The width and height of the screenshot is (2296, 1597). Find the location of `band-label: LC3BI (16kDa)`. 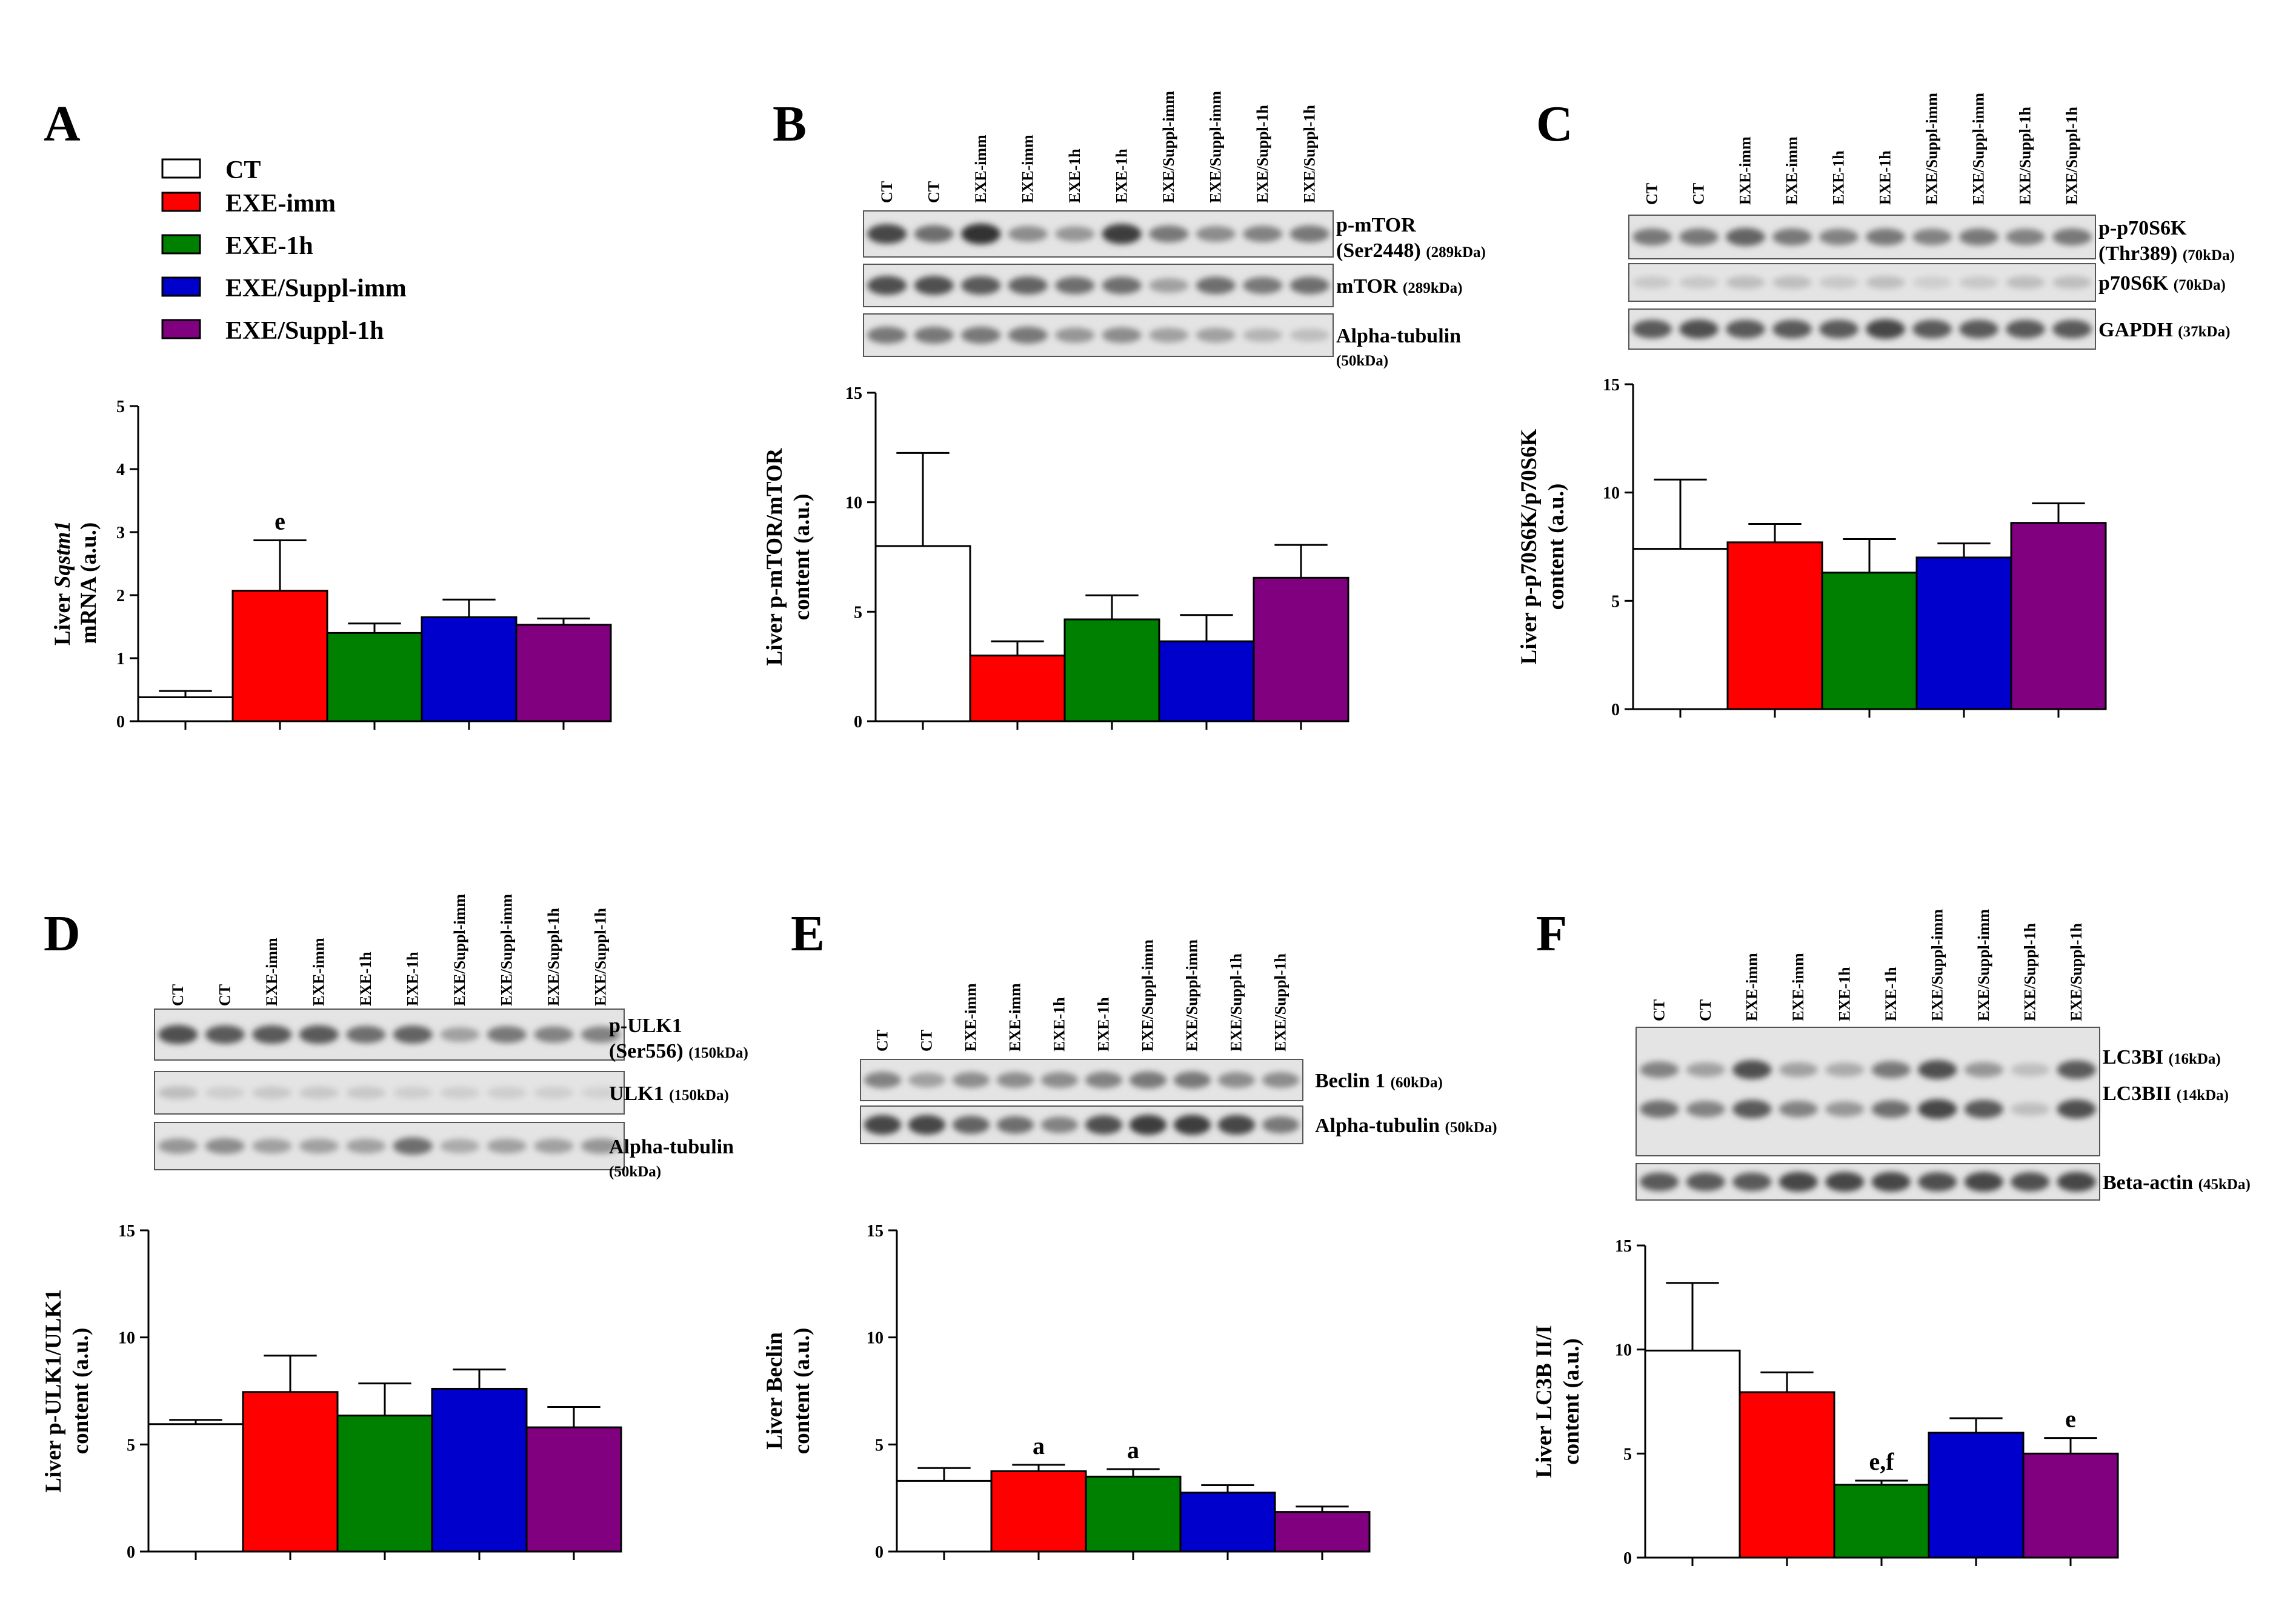

band-label: LC3BI (16kDa) is located at coordinates (2162, 1057).